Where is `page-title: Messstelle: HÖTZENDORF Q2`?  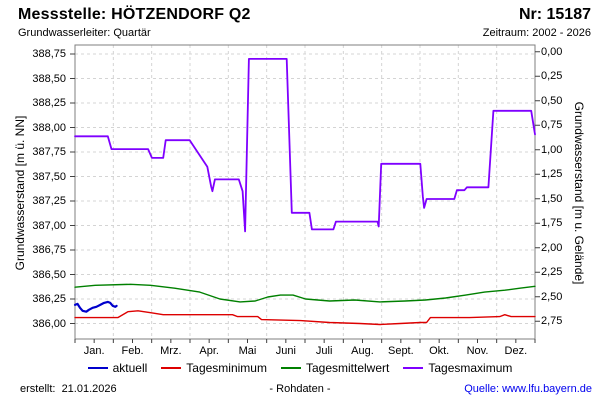
page-title: Messstelle: HÖTZENDORF Q2 is located at coordinates (134, 14).